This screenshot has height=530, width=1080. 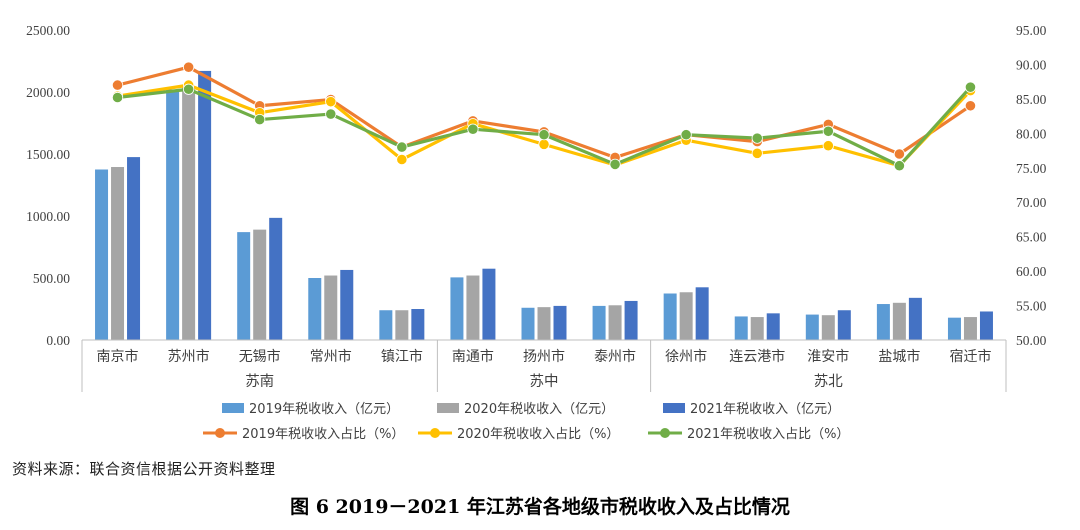 I want to click on y-right-tick-label: 70.00, so click(x=1031, y=202).